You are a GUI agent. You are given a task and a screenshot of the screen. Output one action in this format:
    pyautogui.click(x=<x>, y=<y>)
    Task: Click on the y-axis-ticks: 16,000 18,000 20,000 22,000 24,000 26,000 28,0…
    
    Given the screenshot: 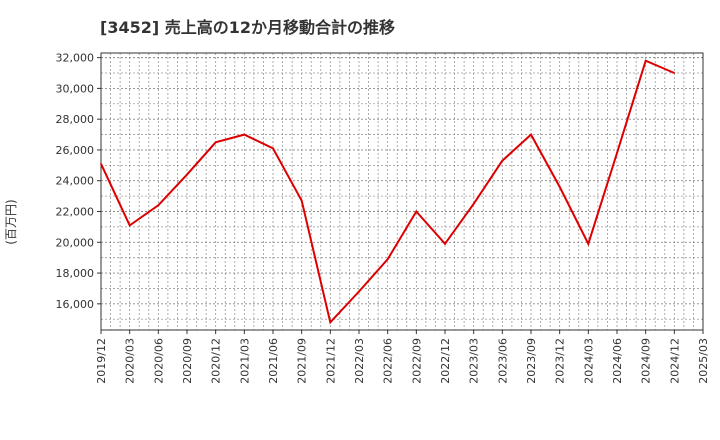 What is the action you would take?
    pyautogui.click(x=78, y=181)
    